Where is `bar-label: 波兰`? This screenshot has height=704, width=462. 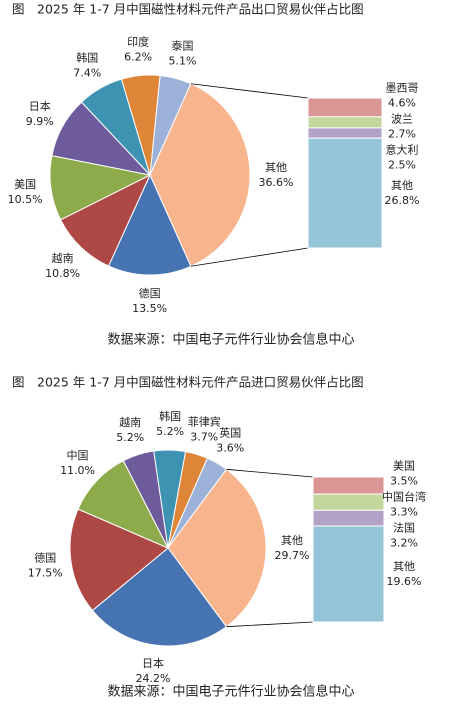
bar-label: 波兰 is located at coordinates (402, 118).